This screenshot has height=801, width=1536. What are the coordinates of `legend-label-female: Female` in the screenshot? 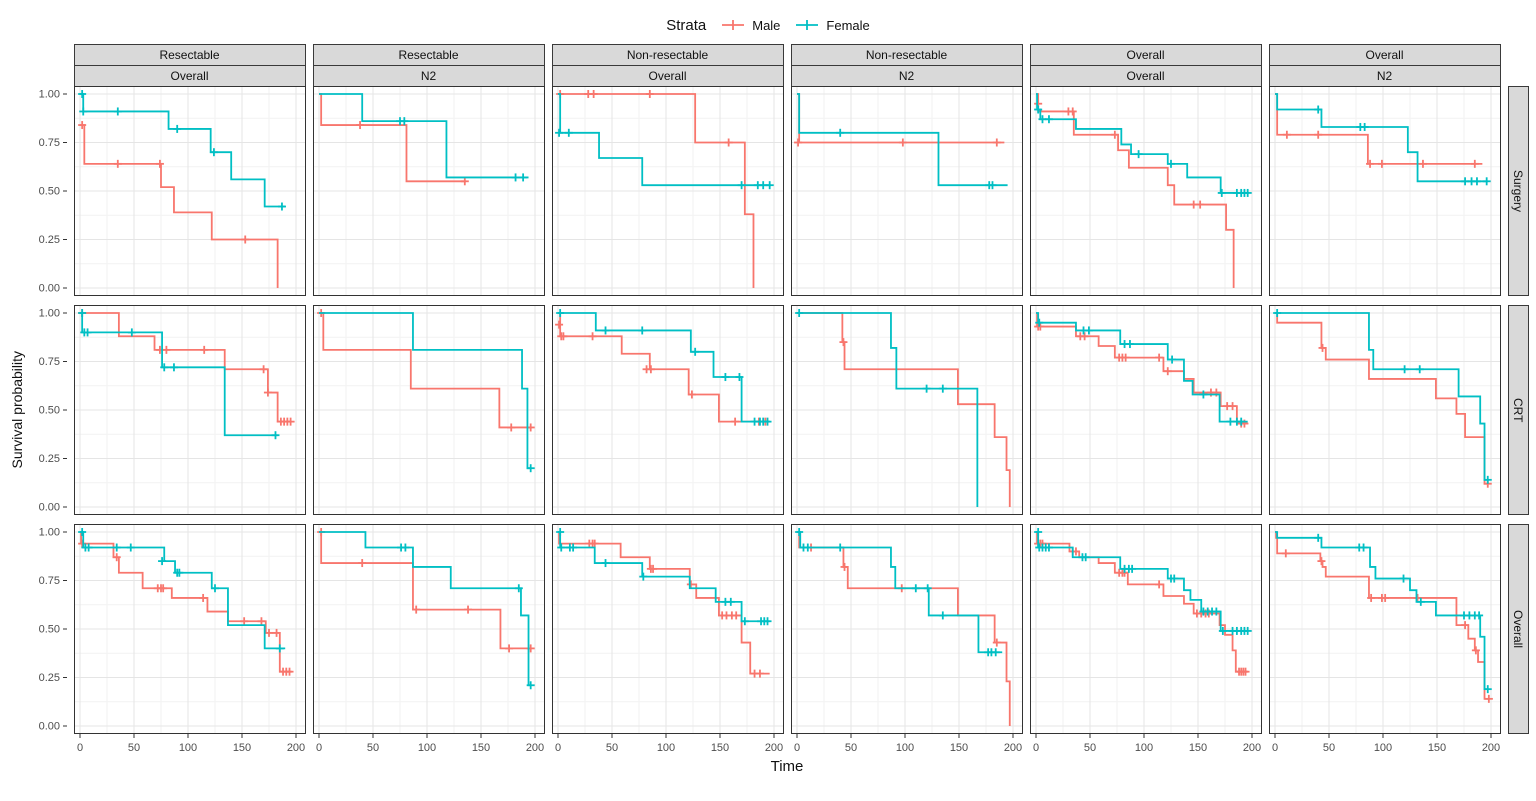 It's located at (848, 25).